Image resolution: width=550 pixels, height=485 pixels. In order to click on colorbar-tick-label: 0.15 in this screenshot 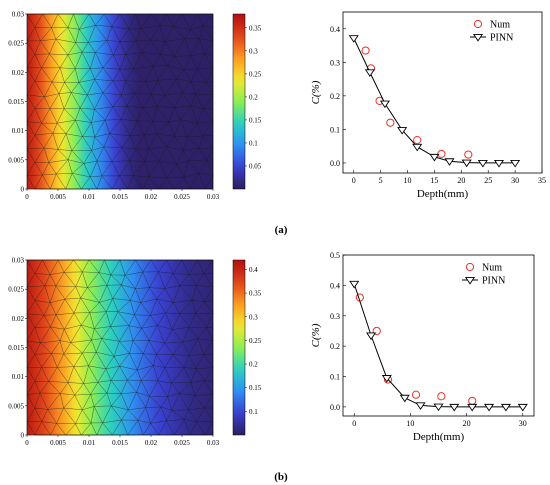, I will do `click(255, 388)`.